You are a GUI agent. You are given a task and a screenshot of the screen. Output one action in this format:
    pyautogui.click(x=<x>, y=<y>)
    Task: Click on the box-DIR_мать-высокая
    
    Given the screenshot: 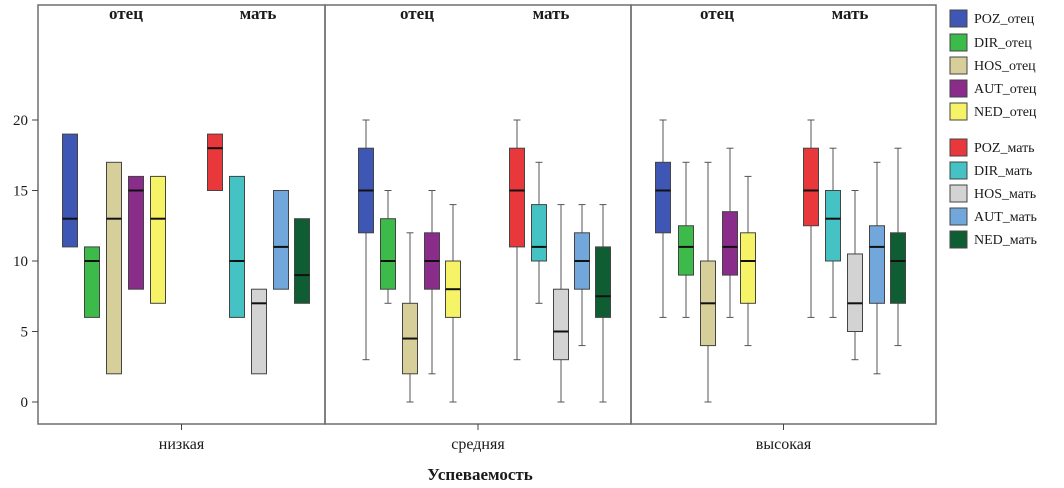 What is the action you would take?
    pyautogui.click(x=833, y=232)
    